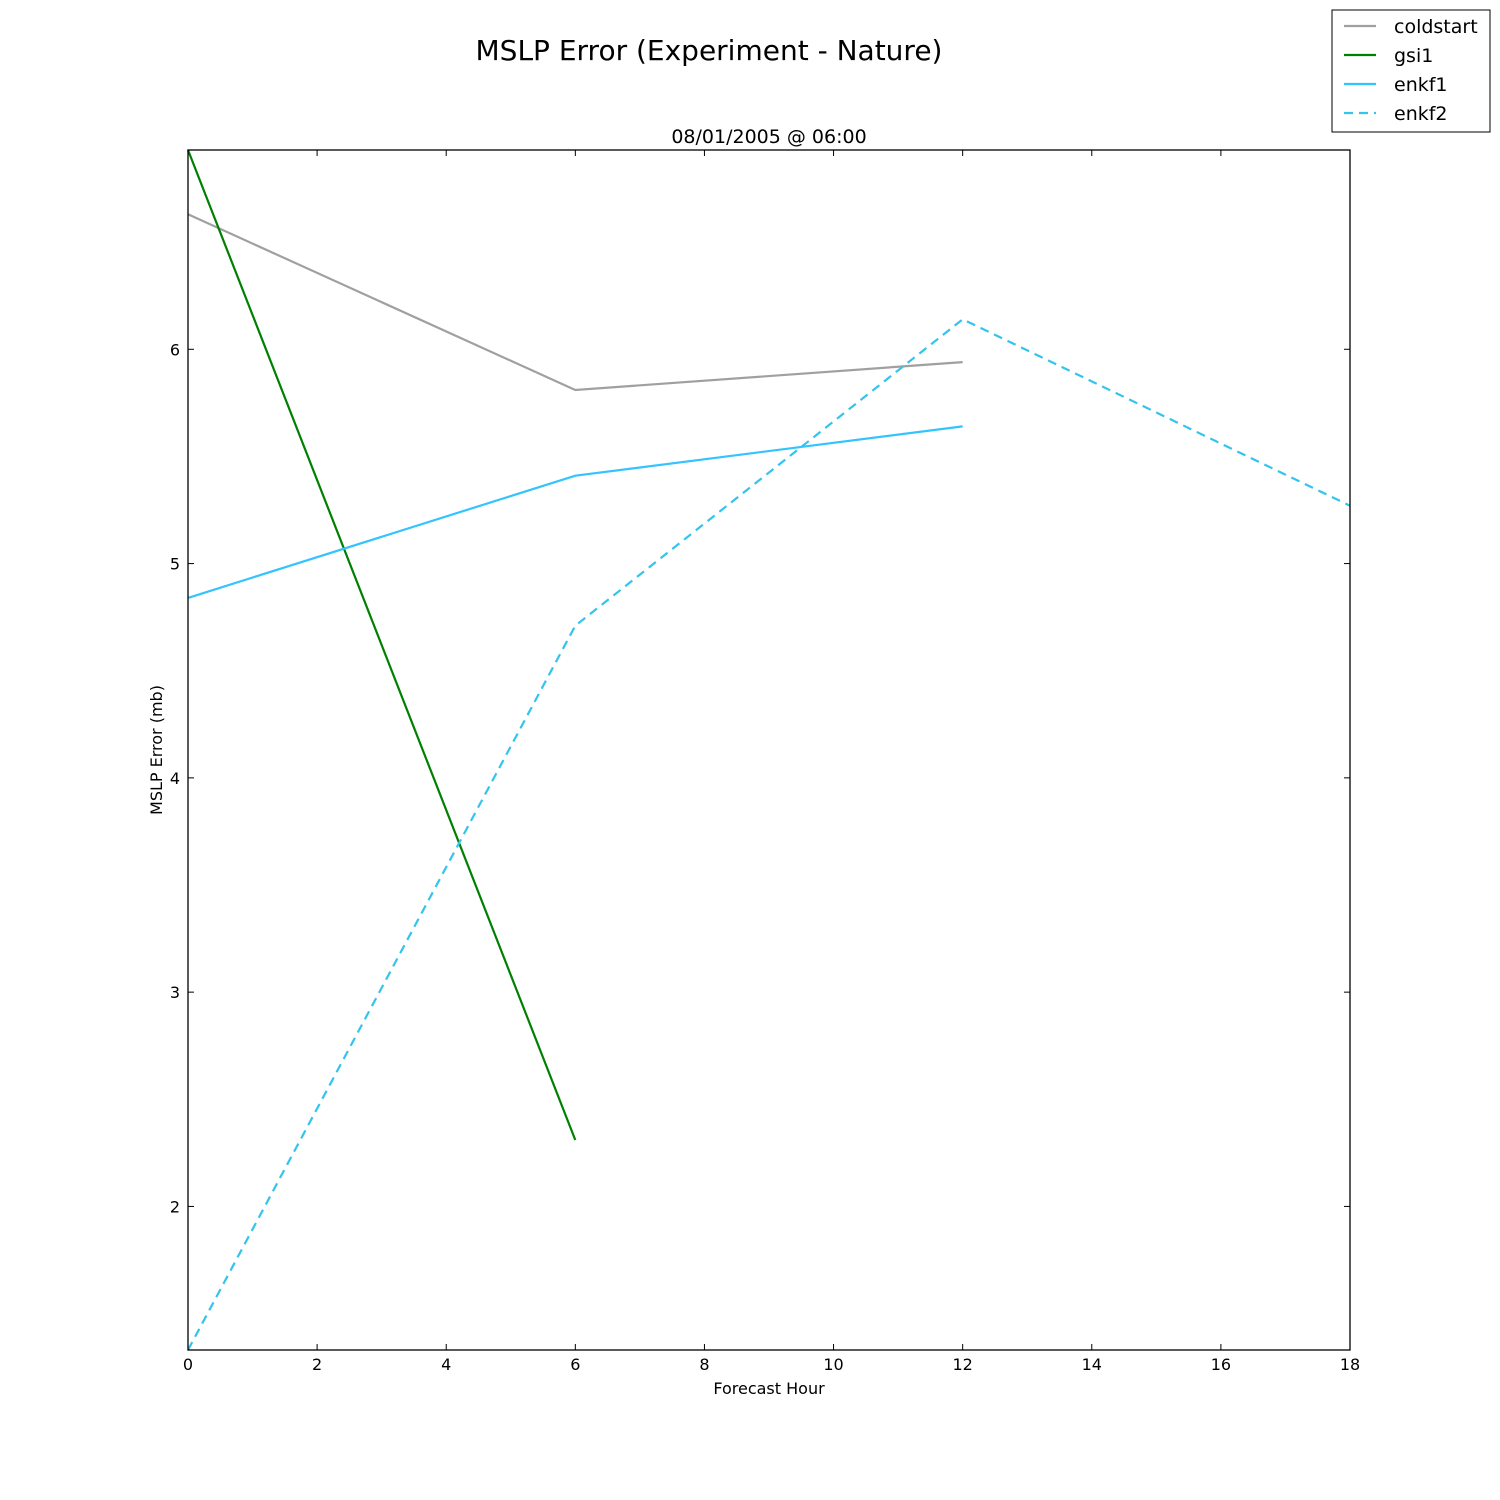 Image resolution: width=1500 pixels, height=1500 pixels. What do you see at coordinates (1350, 1364) in the screenshot?
I see `x-tick-label: 18` at bounding box center [1350, 1364].